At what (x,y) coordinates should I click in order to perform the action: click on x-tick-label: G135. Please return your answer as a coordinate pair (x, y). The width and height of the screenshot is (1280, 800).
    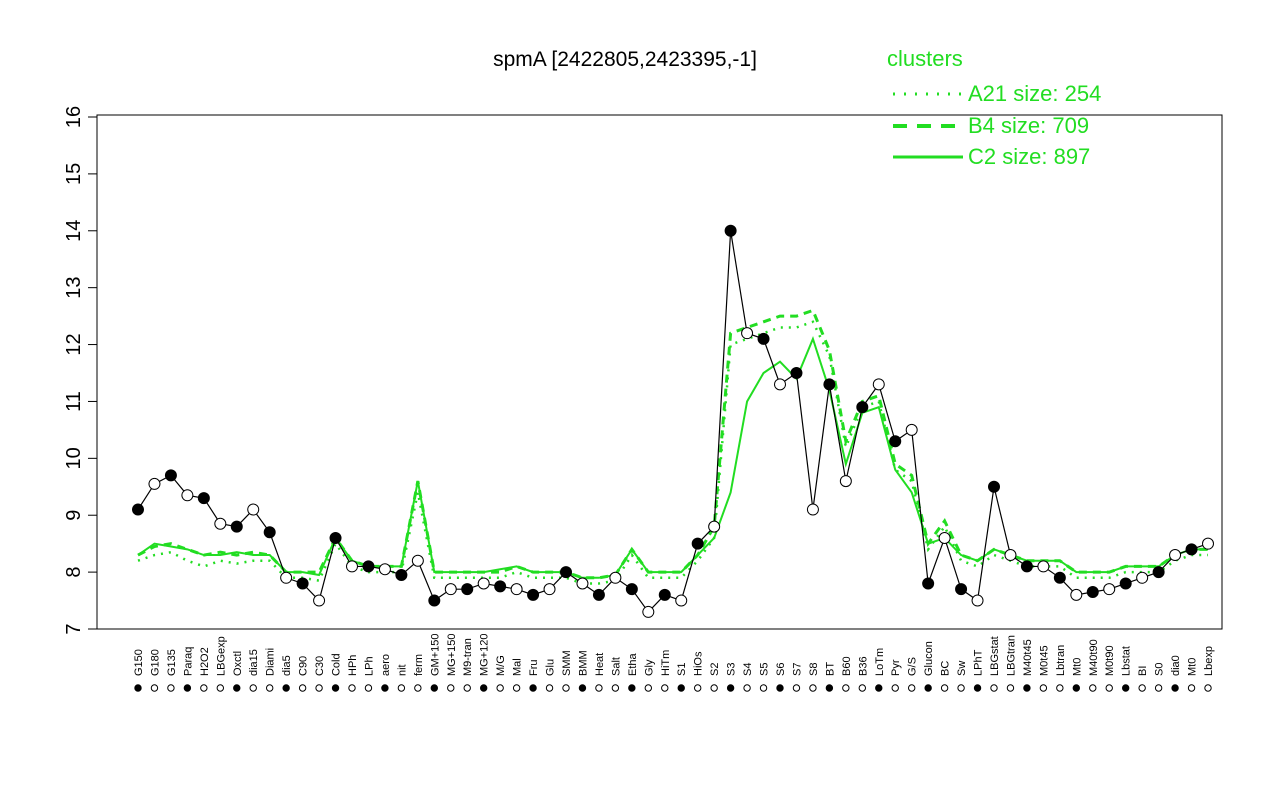
    Looking at the image, I should click on (172, 662).